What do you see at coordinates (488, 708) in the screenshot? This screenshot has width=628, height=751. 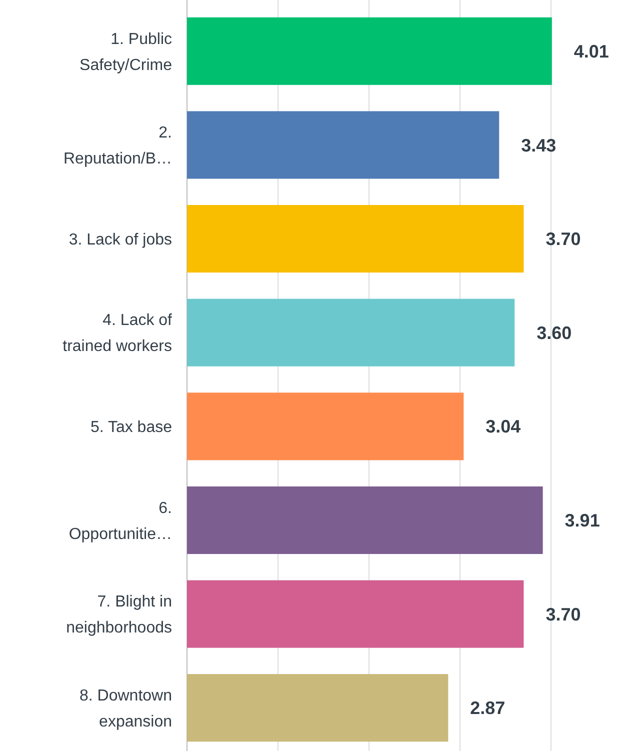 I see `data-label: 2.87` at bounding box center [488, 708].